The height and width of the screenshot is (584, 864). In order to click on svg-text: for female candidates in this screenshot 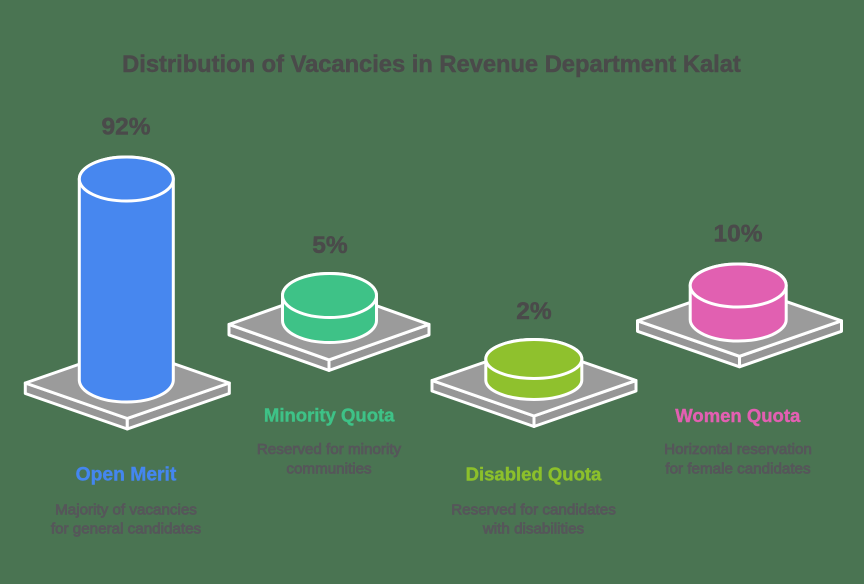, I will do `click(738, 468)`.